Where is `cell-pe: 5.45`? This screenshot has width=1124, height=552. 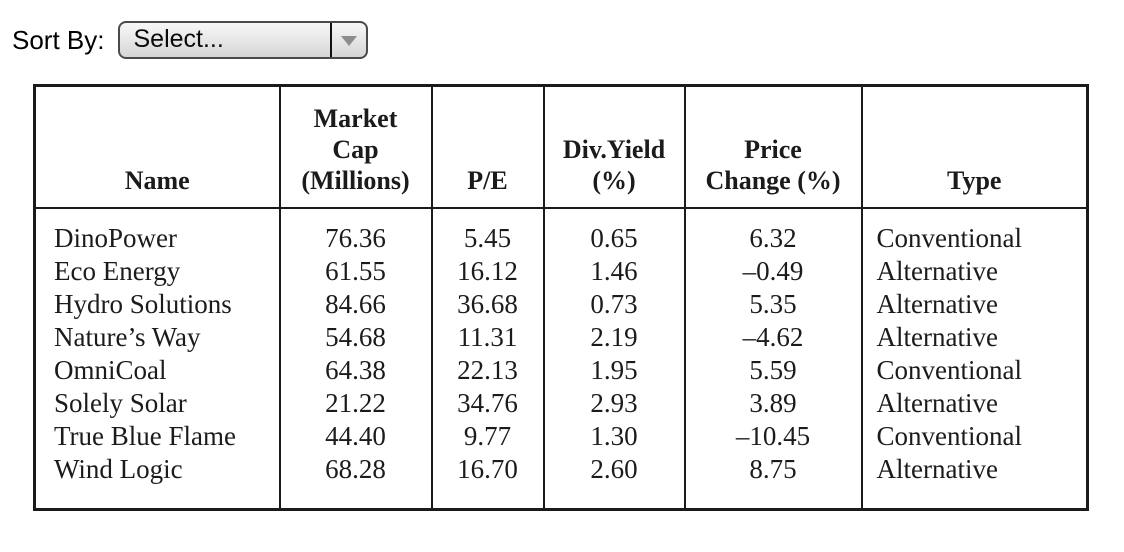 cell-pe: 5.45 is located at coordinates (487, 231).